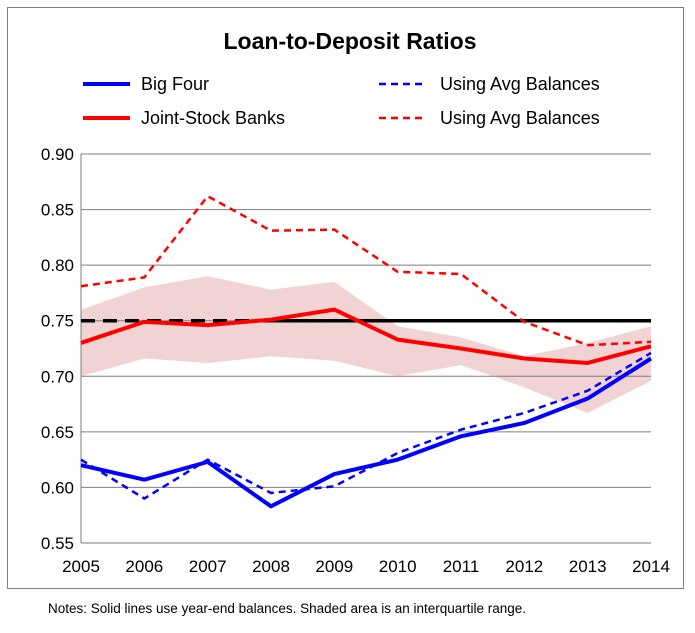  What do you see at coordinates (175, 84) in the screenshot?
I see `legend-label-big-four: Big Four` at bounding box center [175, 84].